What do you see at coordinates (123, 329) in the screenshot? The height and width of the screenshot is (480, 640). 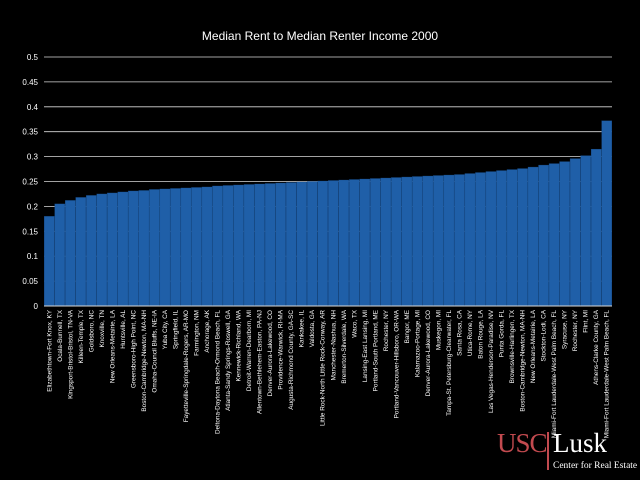 I see `x-tick-label: Huntsville, AL` at bounding box center [123, 329].